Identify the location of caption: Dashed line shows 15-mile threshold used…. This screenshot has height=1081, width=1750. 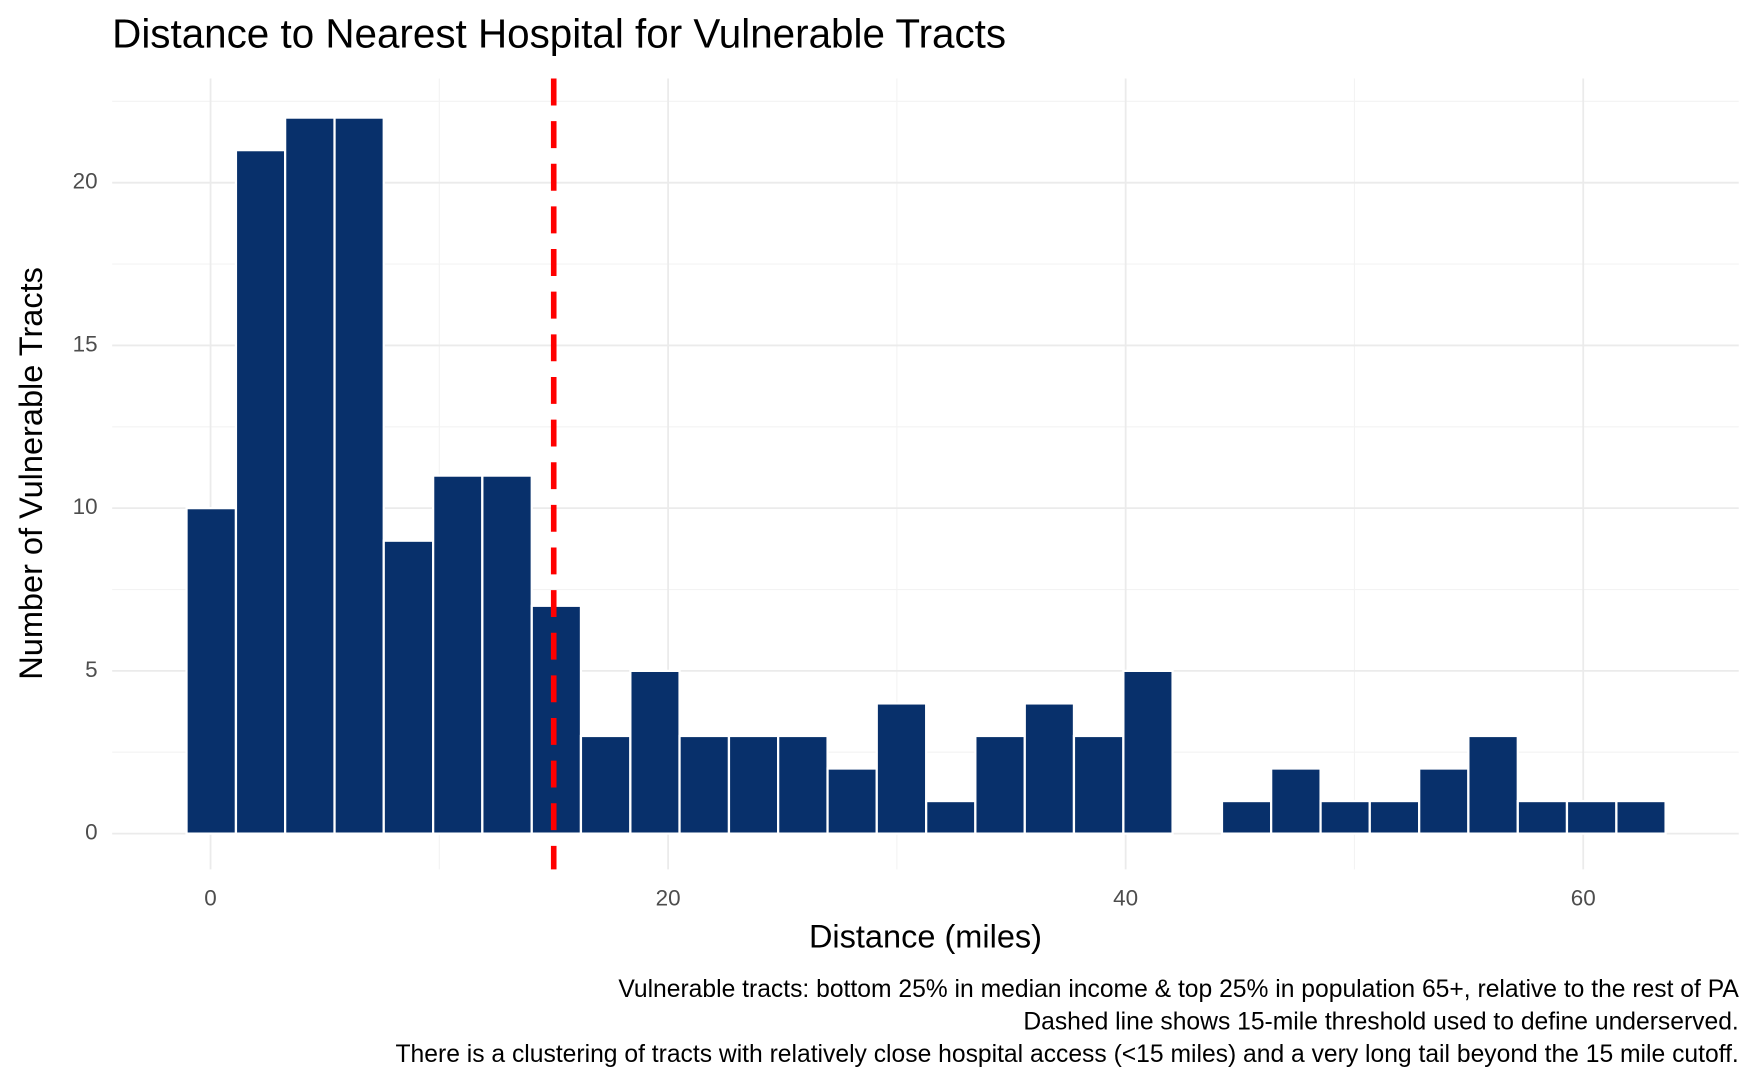
(1380, 1022).